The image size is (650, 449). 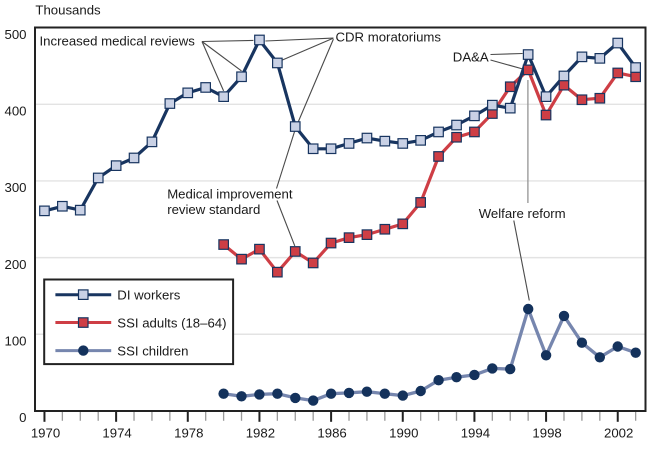 What do you see at coordinates (618, 433) in the screenshot?
I see `svg-text: 2002` at bounding box center [618, 433].